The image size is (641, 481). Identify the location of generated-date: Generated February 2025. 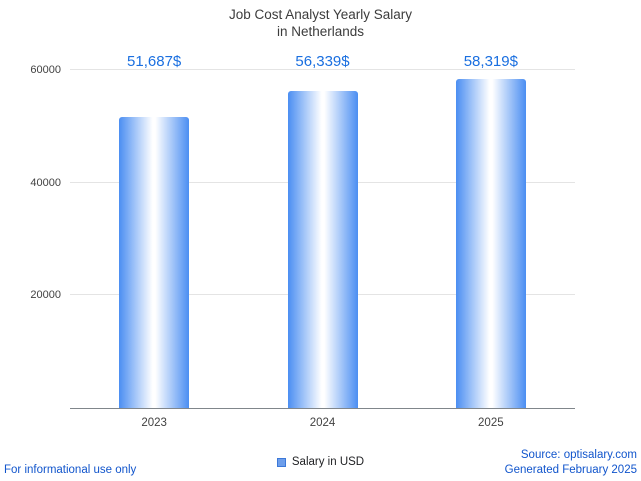
(570, 470).